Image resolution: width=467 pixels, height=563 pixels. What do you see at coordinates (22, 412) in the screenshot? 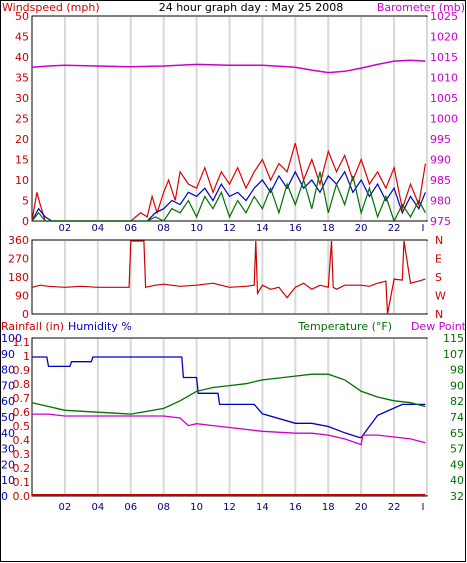
I see `rainfall-tick-label: 0.6` at bounding box center [22, 412].